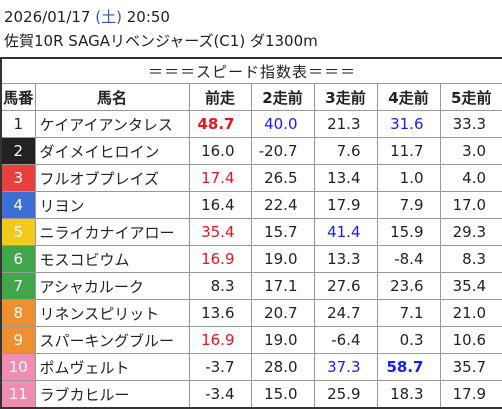 The height and width of the screenshot is (409, 502). Describe the element at coordinates (112, 286) in the screenshot. I see `horse-name: アシャカルーク` at that location.